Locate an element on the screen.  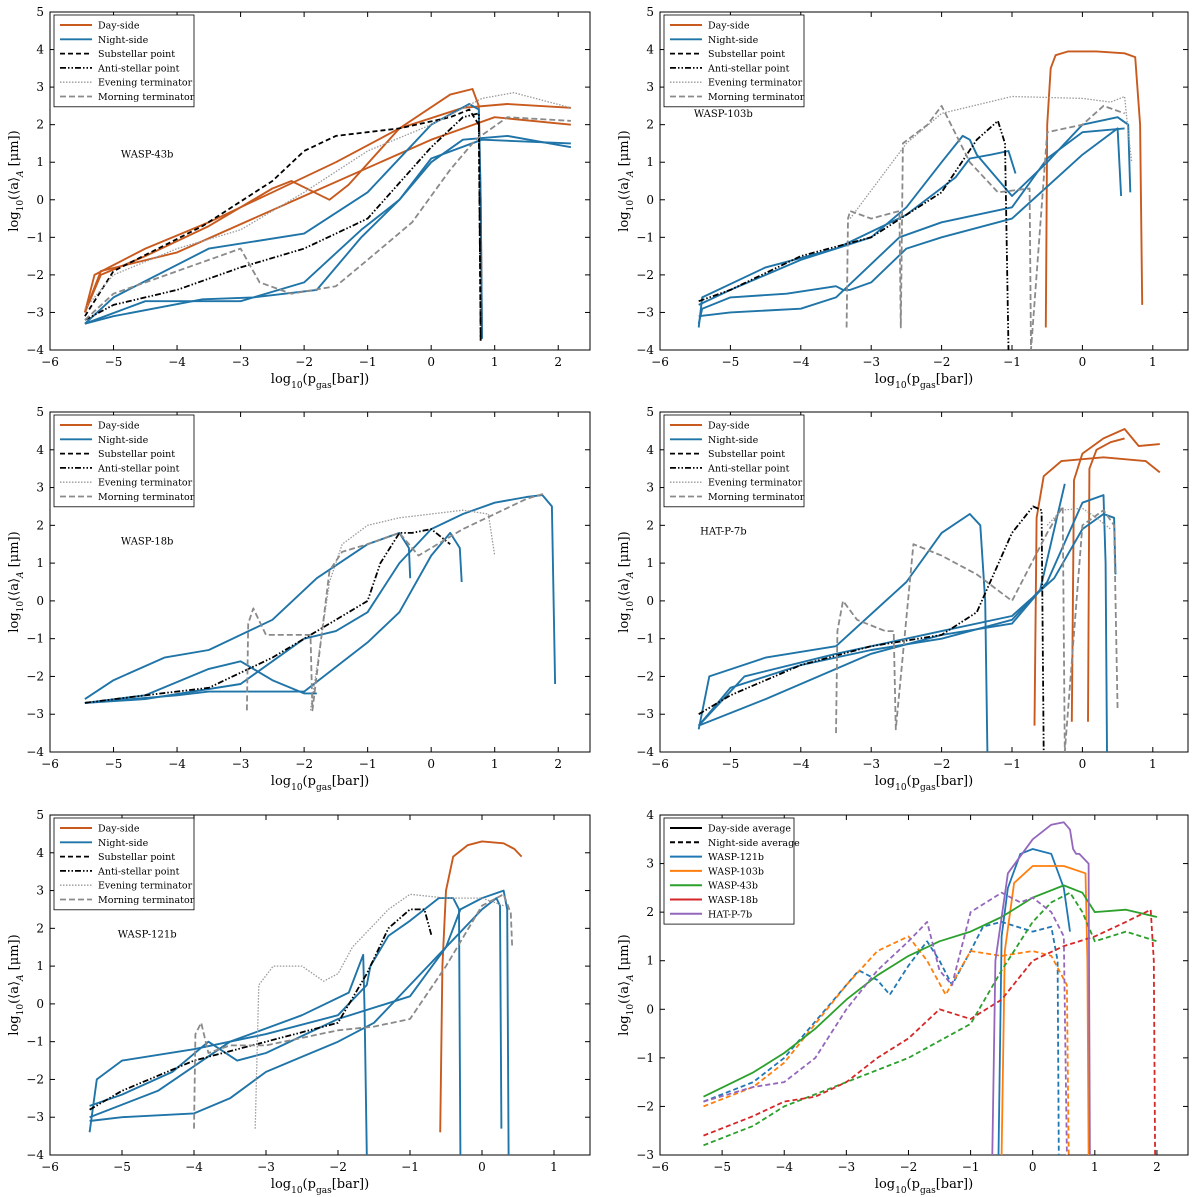
planet-label: HAT-P-7b is located at coordinates (723, 531).